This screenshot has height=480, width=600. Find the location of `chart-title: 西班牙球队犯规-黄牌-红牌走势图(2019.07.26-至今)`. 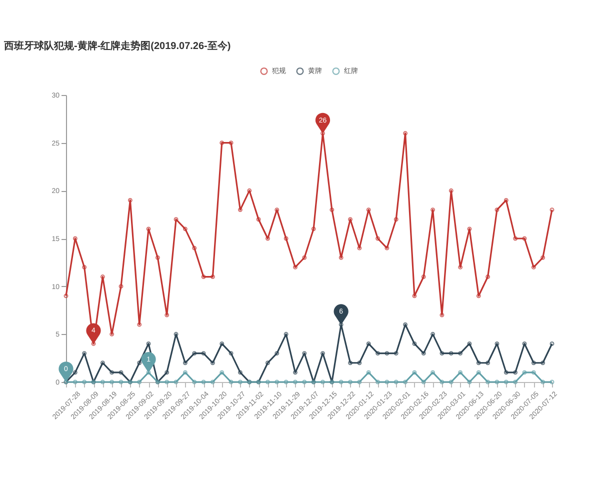

chart-title: 西班牙球队犯规-黄牌-红牌走势图(2019.07.26-至今) is located at coordinates (117, 46).